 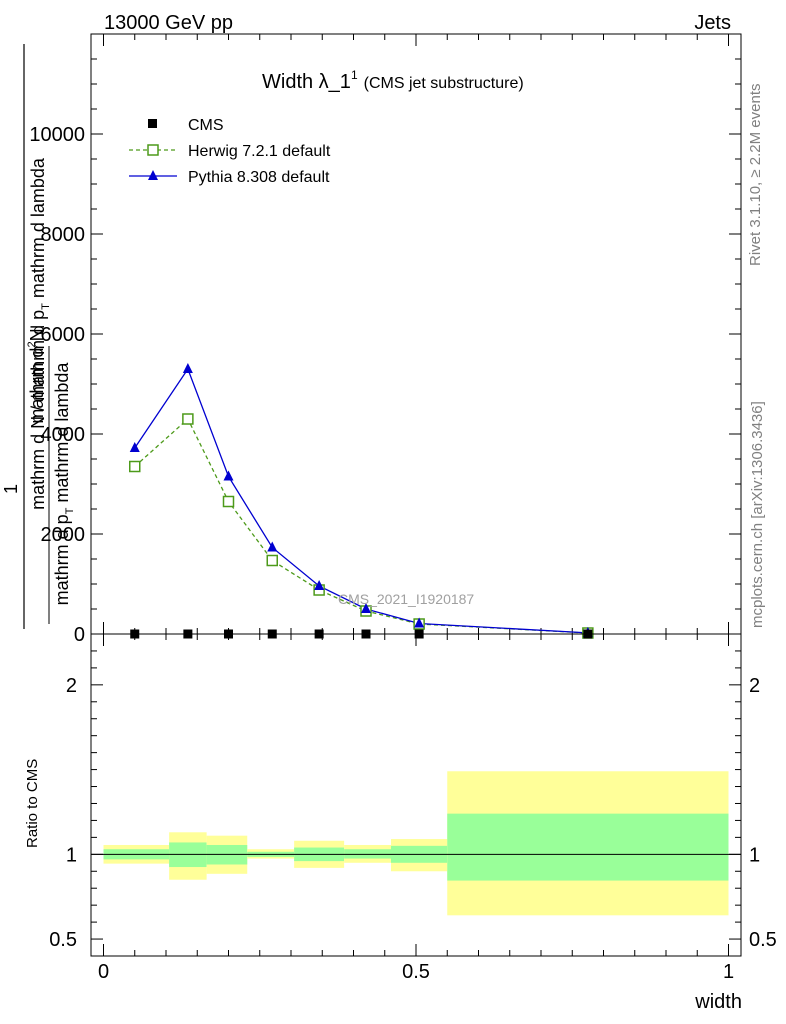 I want to click on plot-title-small: (CMS jet substructure), so click(x=444, y=83).